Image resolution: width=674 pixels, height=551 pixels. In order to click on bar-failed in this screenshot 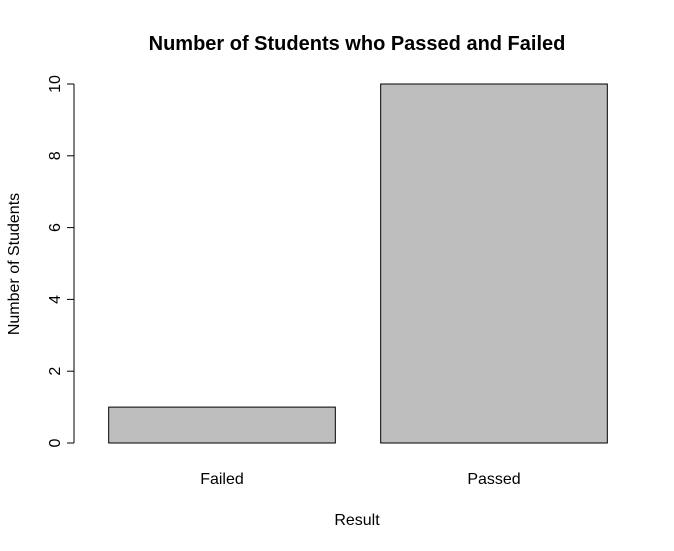, I will do `click(222, 425)`.